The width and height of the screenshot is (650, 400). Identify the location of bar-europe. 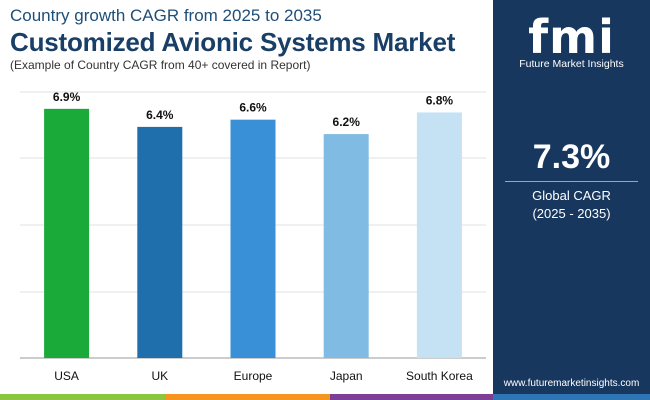
(253, 239).